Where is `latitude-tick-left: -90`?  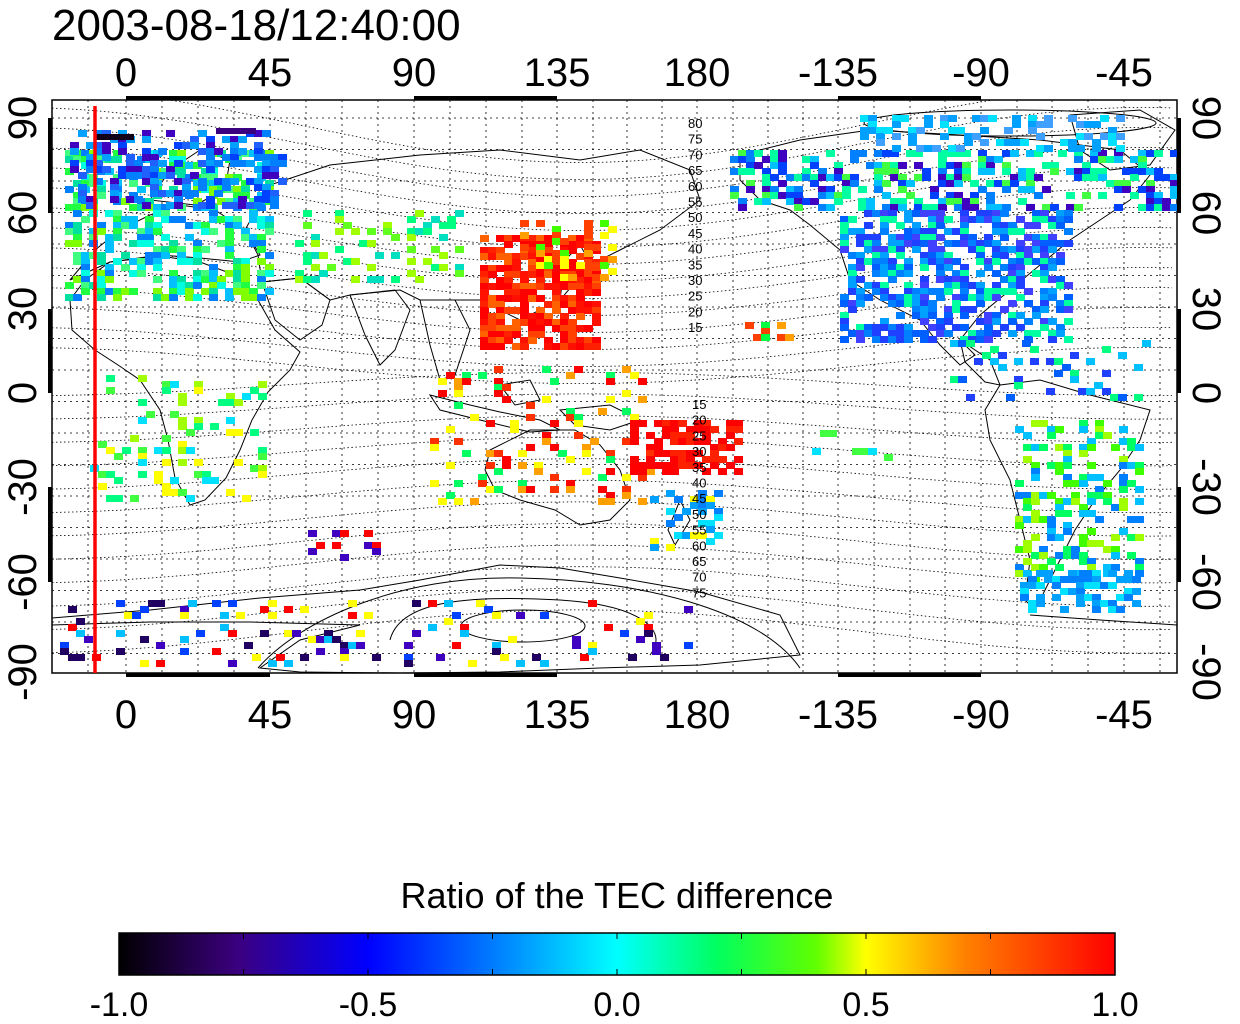
latitude-tick-left: -90 is located at coordinates (23, 672).